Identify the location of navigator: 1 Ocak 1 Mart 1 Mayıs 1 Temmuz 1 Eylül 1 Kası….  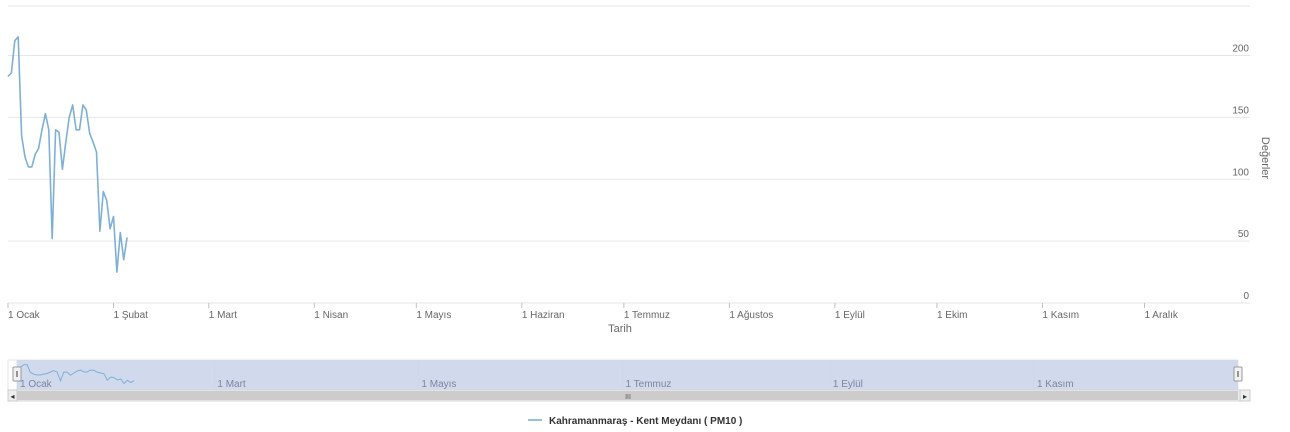
(625, 375).